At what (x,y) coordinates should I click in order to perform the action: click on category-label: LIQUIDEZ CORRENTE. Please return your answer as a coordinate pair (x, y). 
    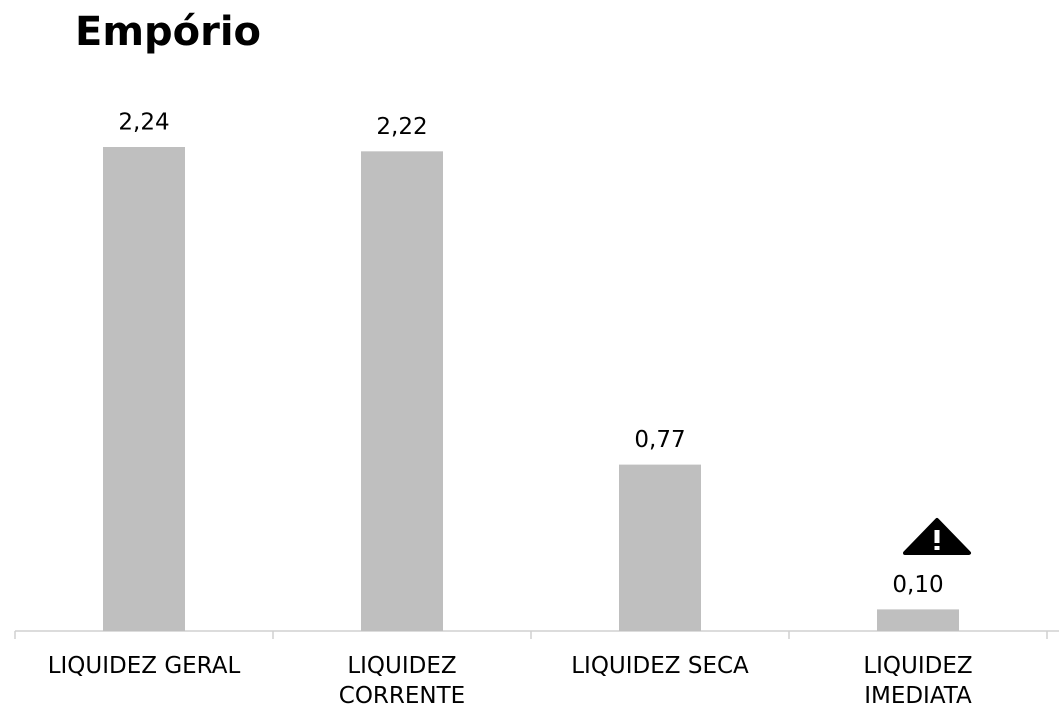
    Looking at the image, I should click on (402, 681).